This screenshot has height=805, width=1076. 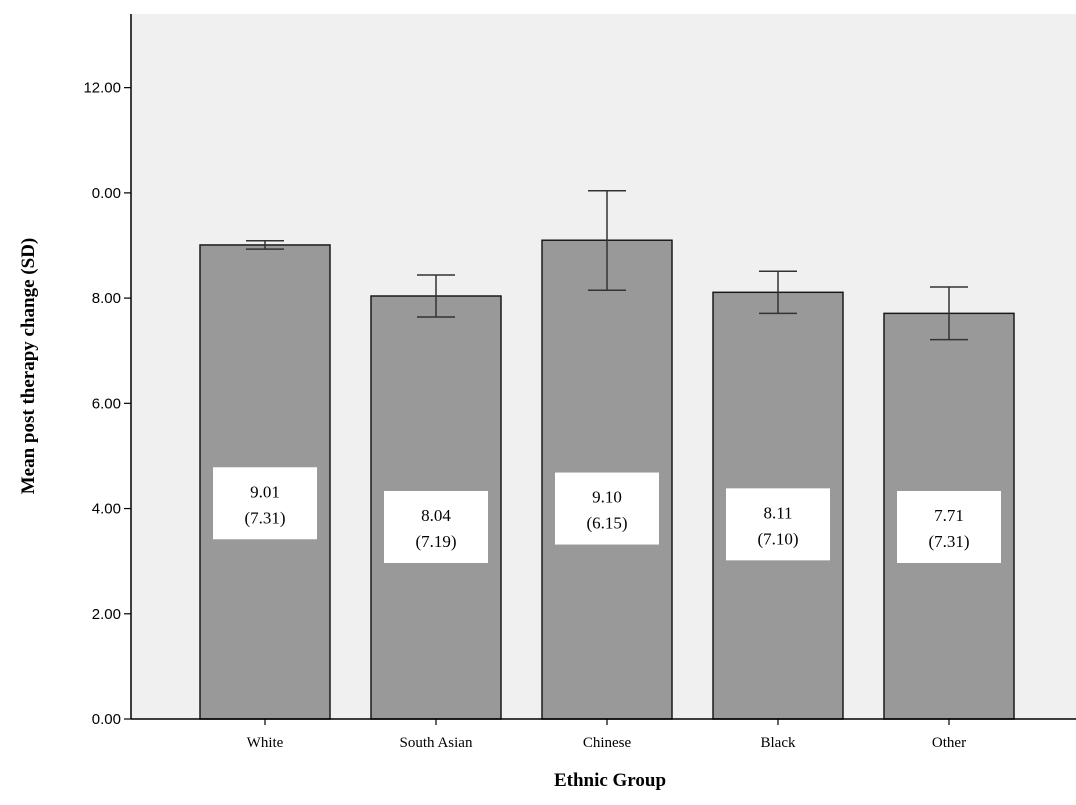 I want to click on y-tick-label-2: 4.00, so click(x=106, y=509).